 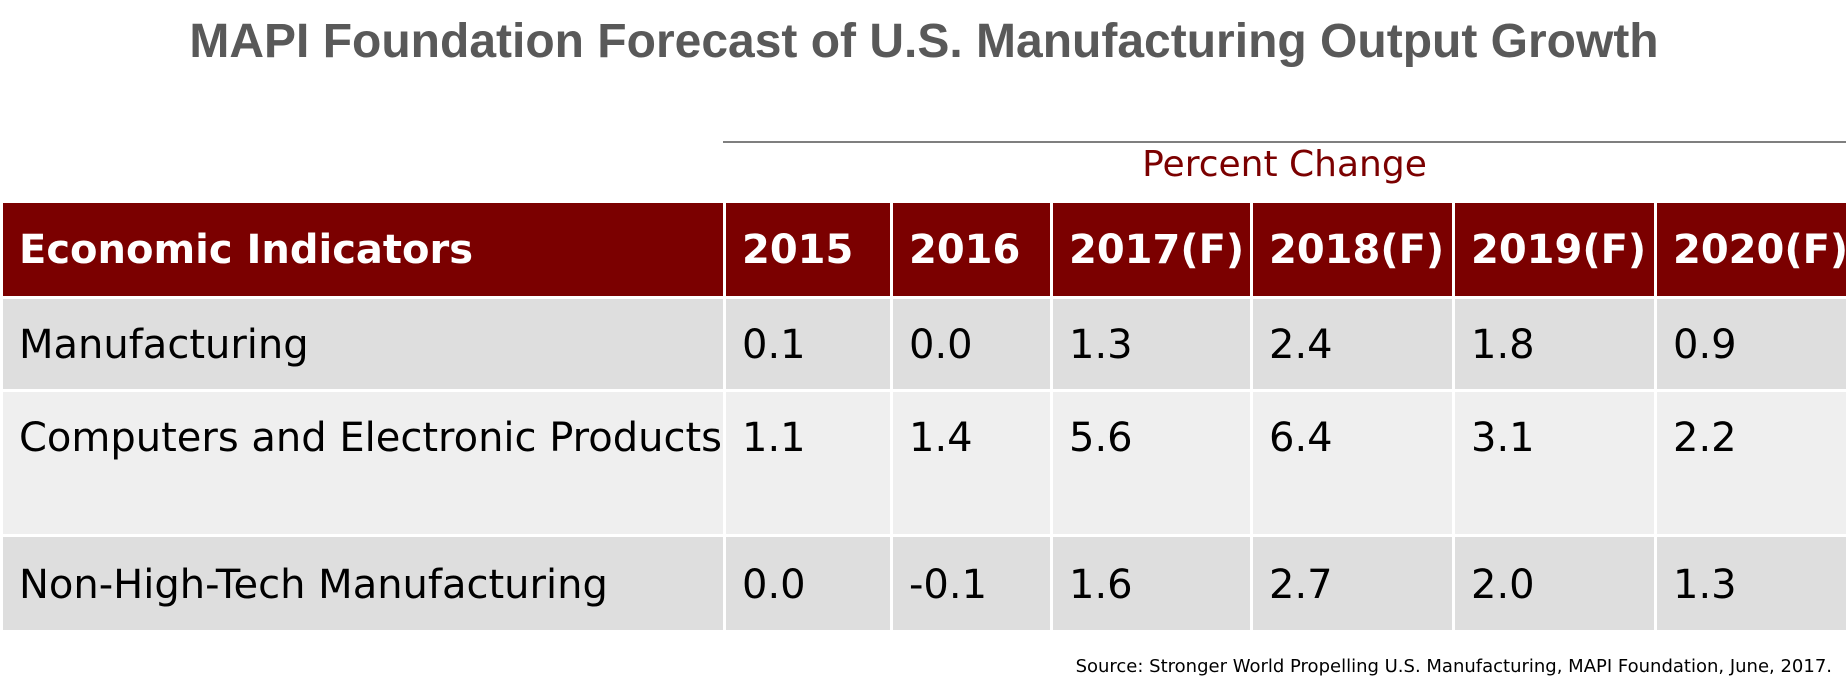 I want to click on header-economic-indicators: Economic Indicators, so click(x=363, y=249).